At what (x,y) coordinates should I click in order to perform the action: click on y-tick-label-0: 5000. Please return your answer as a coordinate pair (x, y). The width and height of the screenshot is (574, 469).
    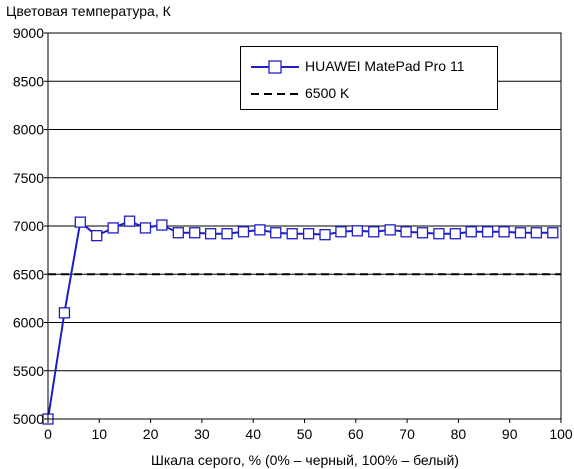
    Looking at the image, I should click on (28, 419).